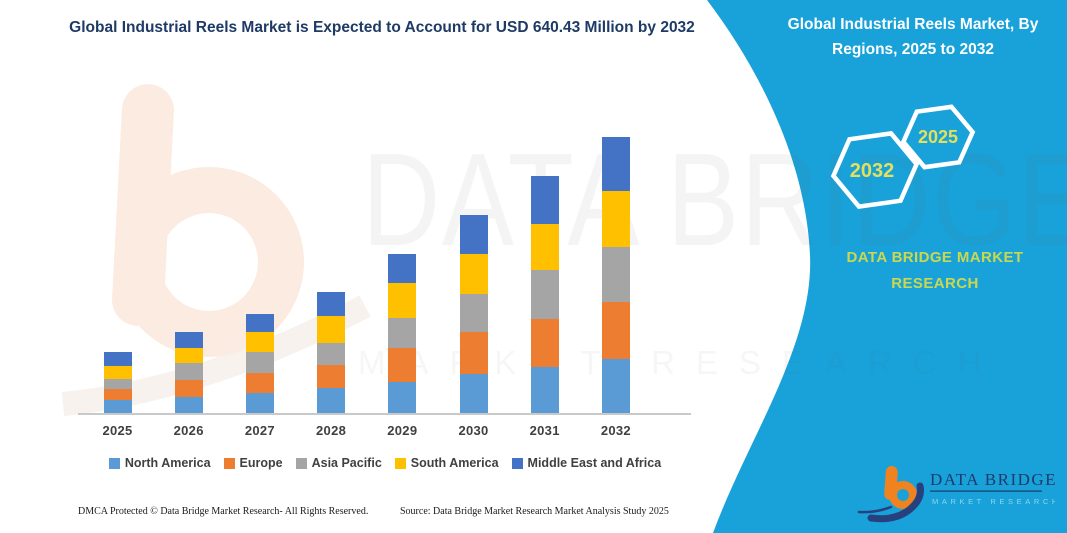  Describe the element at coordinates (384, 414) in the screenshot. I see `x-axis-line` at that location.